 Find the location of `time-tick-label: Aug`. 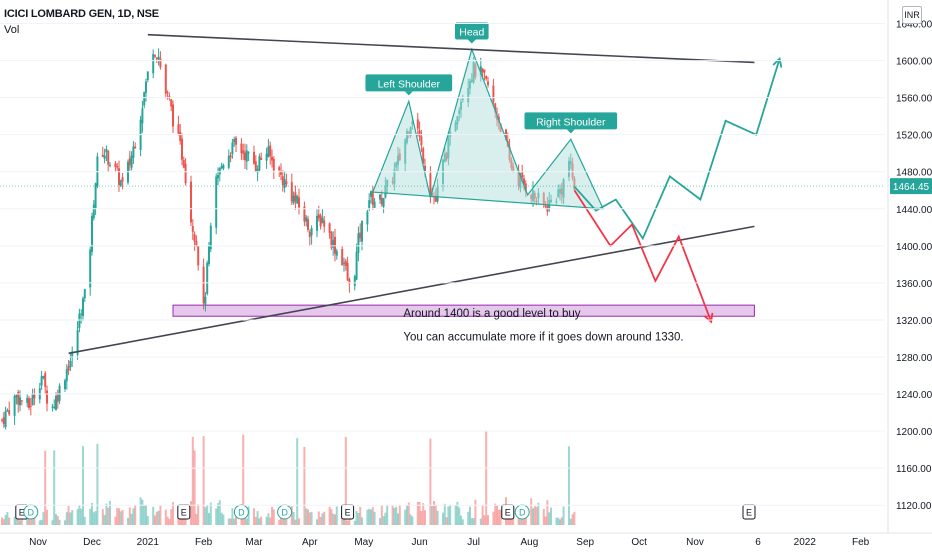

time-tick-label: Aug is located at coordinates (530, 542).